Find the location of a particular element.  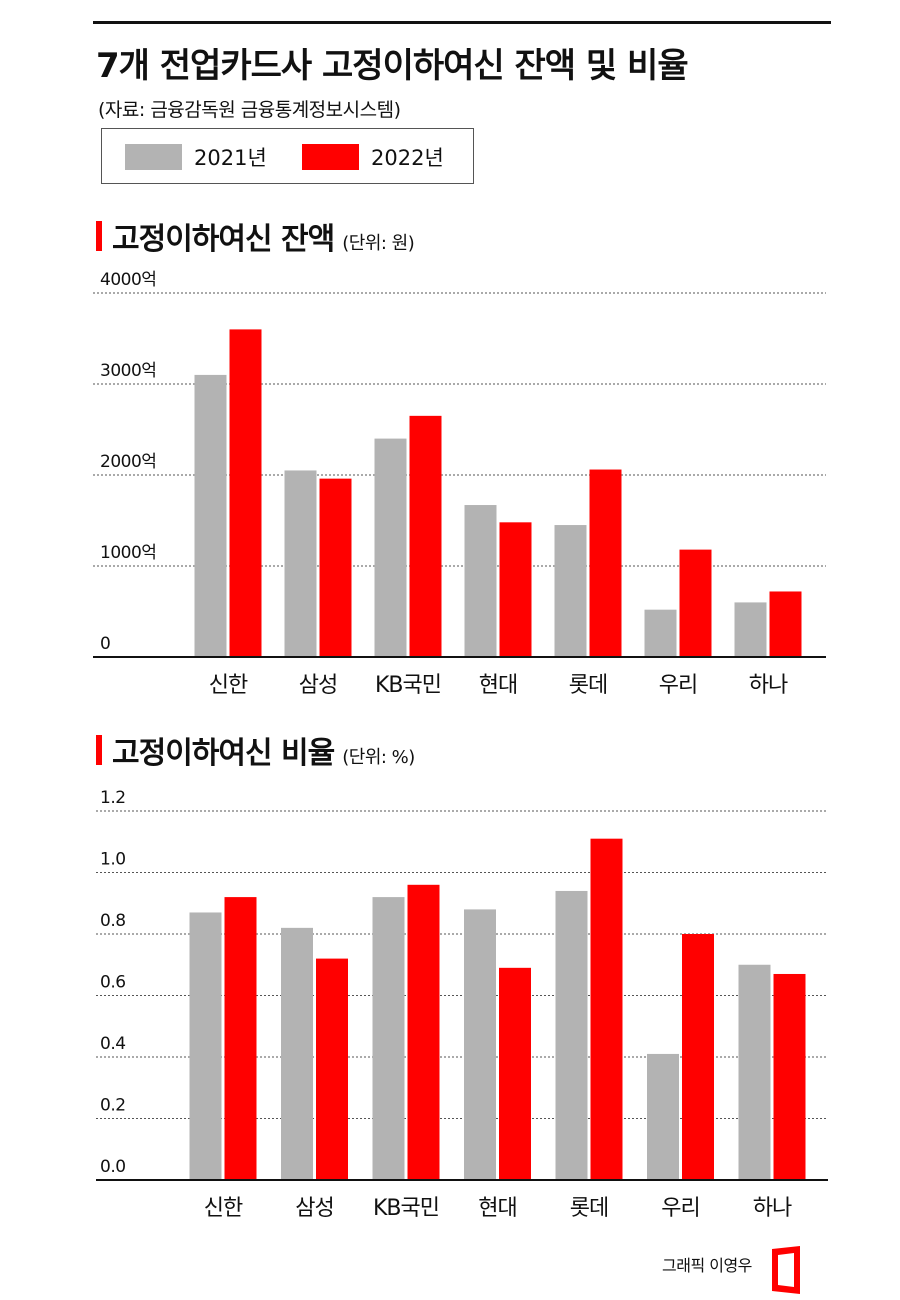

legend: 2021년 2022년 is located at coordinates (287, 156).